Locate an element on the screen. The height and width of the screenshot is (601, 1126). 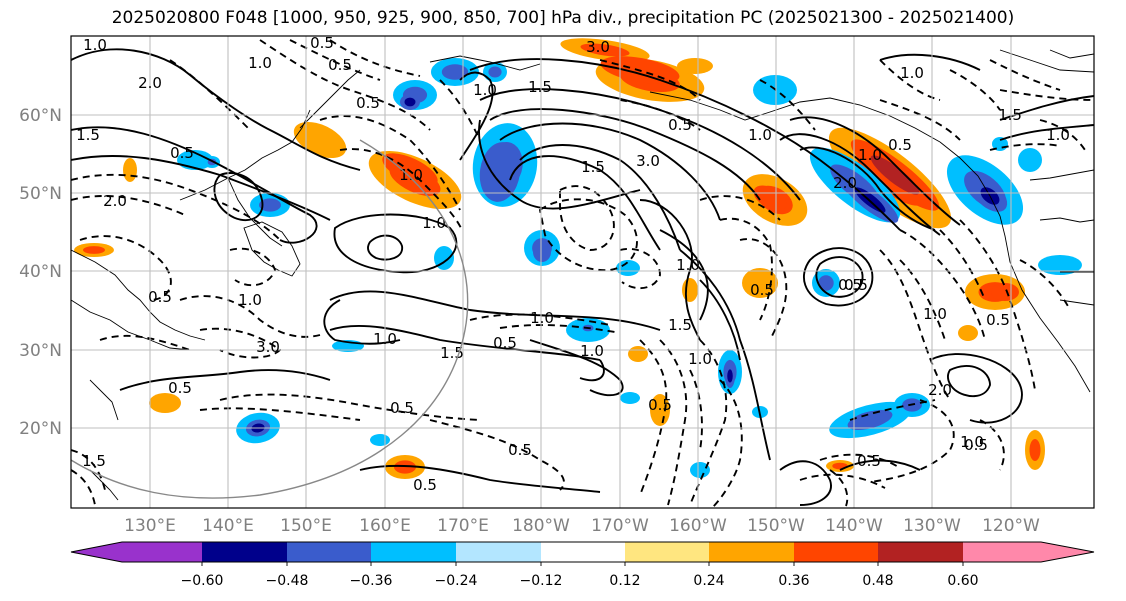
lon-tick-label: 140°E is located at coordinates (228, 526).